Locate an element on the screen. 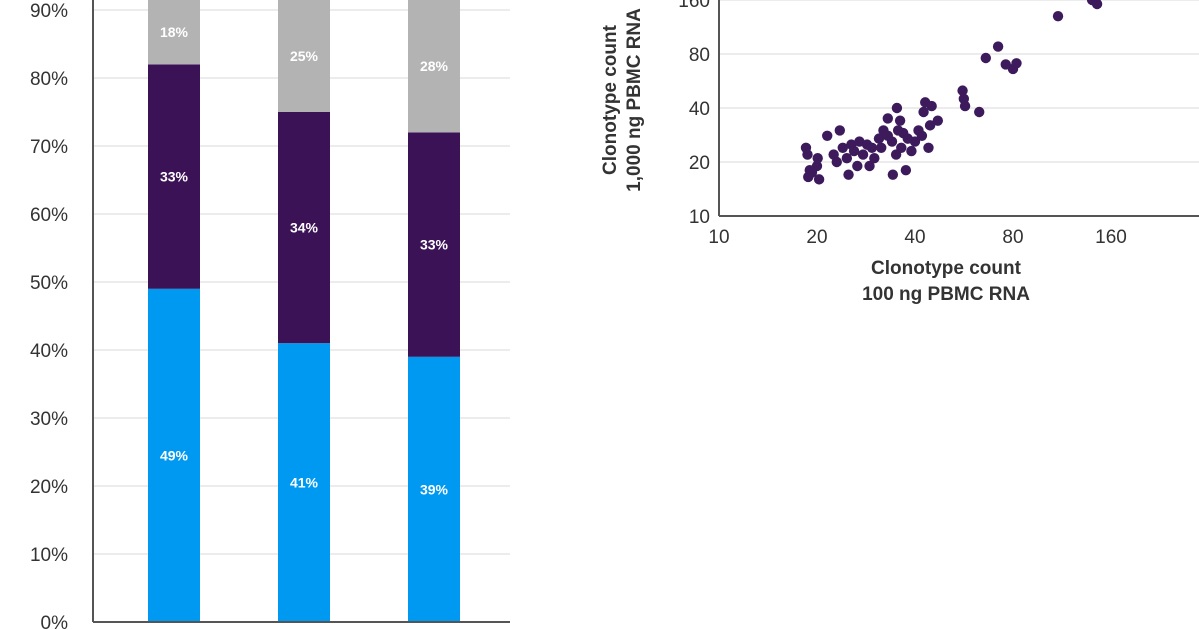 This screenshot has width=1199, height=630. bar-data-label: 28% is located at coordinates (434, 66).